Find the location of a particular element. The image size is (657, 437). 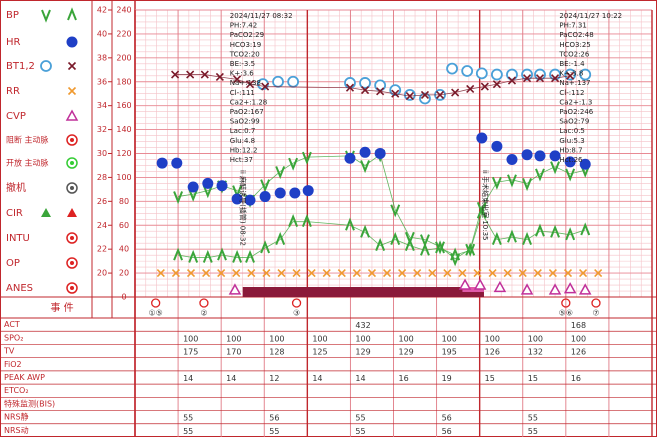

y-tick-label: 160 is located at coordinates (123, 105).